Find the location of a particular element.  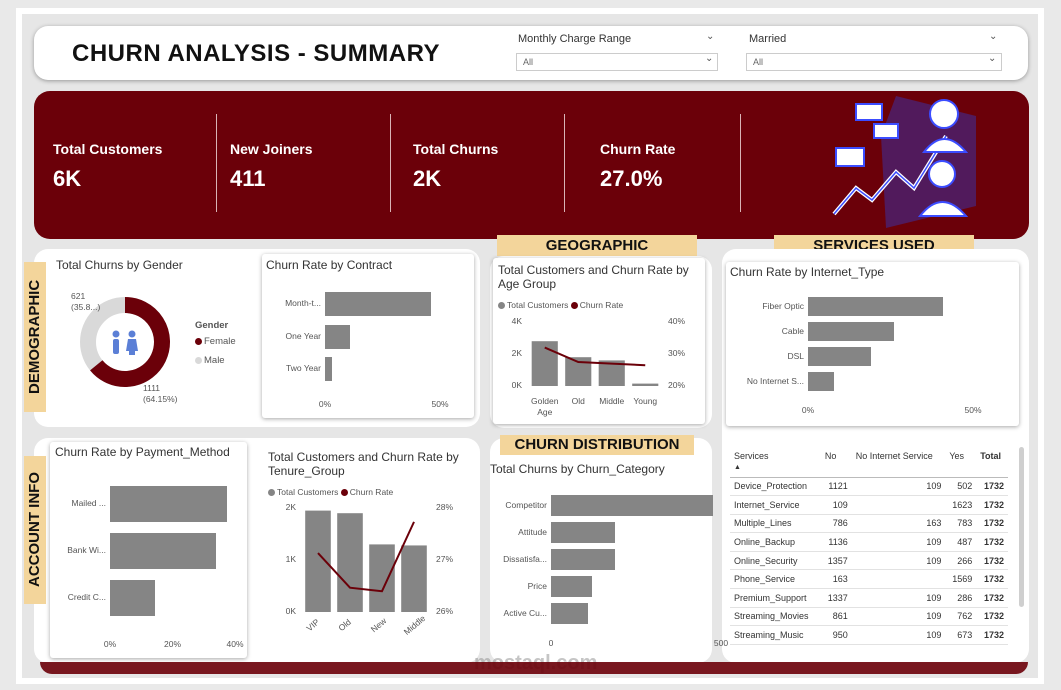

pie-slice-female is located at coordinates (130, 342).